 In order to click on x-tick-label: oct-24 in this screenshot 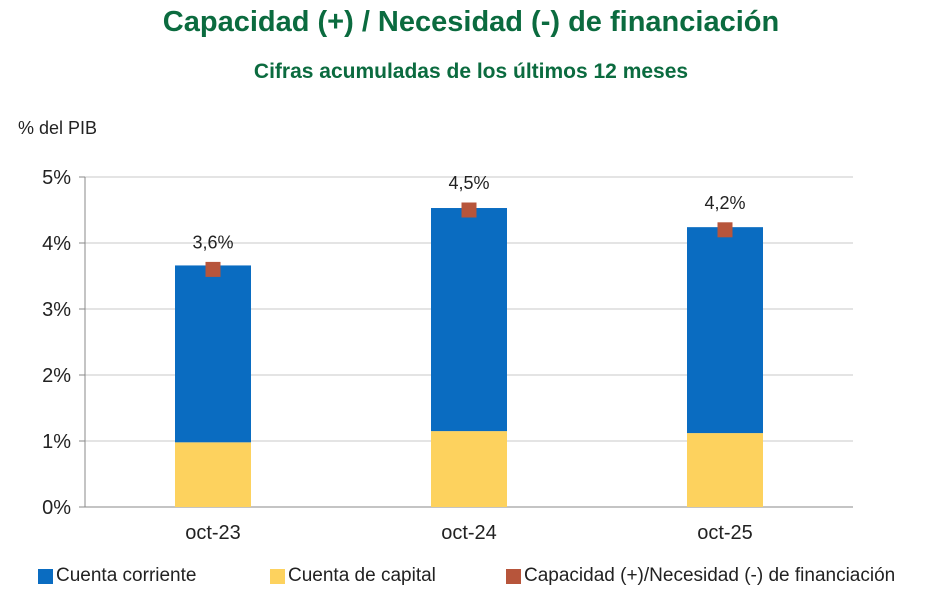, I will do `click(469, 533)`.